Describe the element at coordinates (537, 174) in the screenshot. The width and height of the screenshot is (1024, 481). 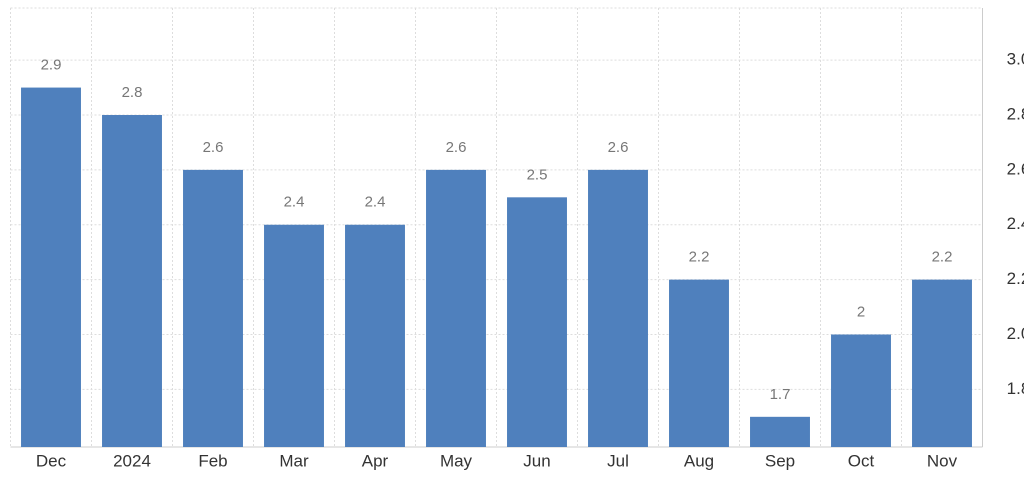
I see `value-label: 2.5` at that location.